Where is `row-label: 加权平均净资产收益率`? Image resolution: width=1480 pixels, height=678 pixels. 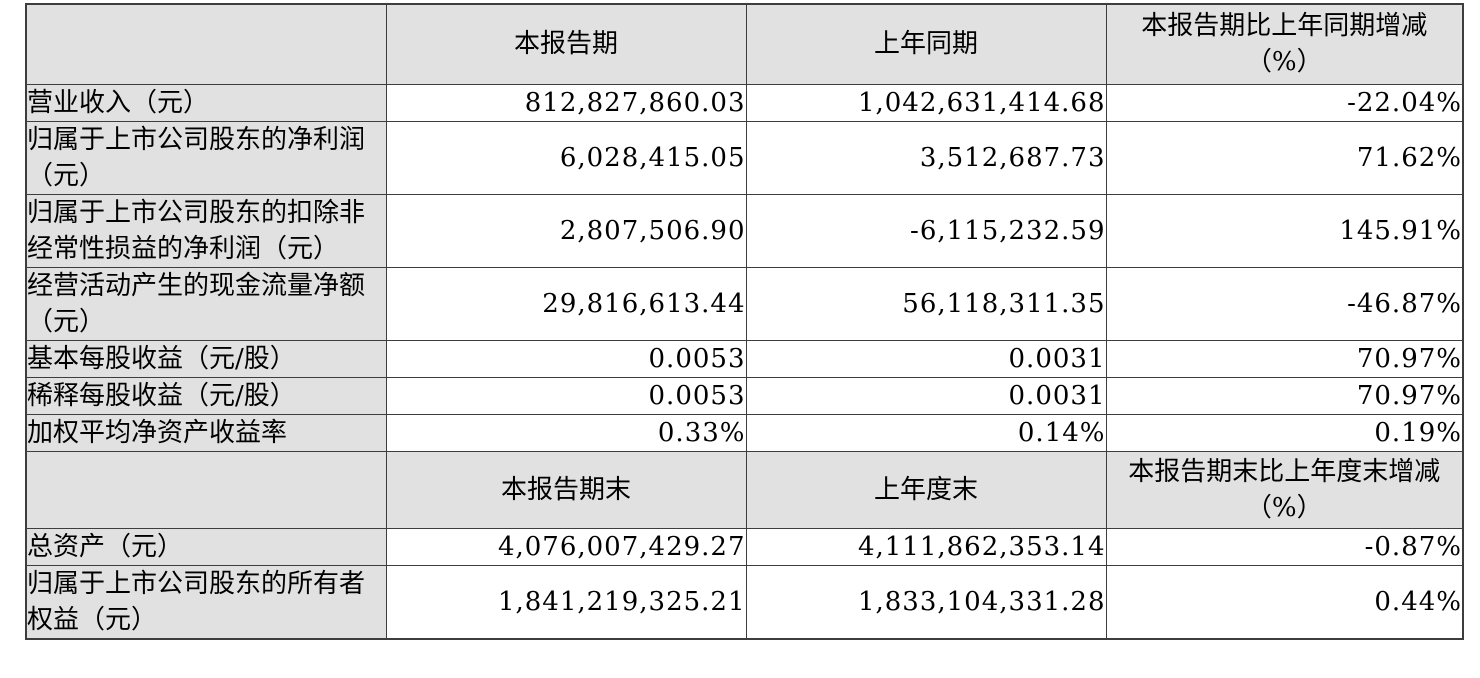
row-label: 加权平均净资产收益率 is located at coordinates (206, 432).